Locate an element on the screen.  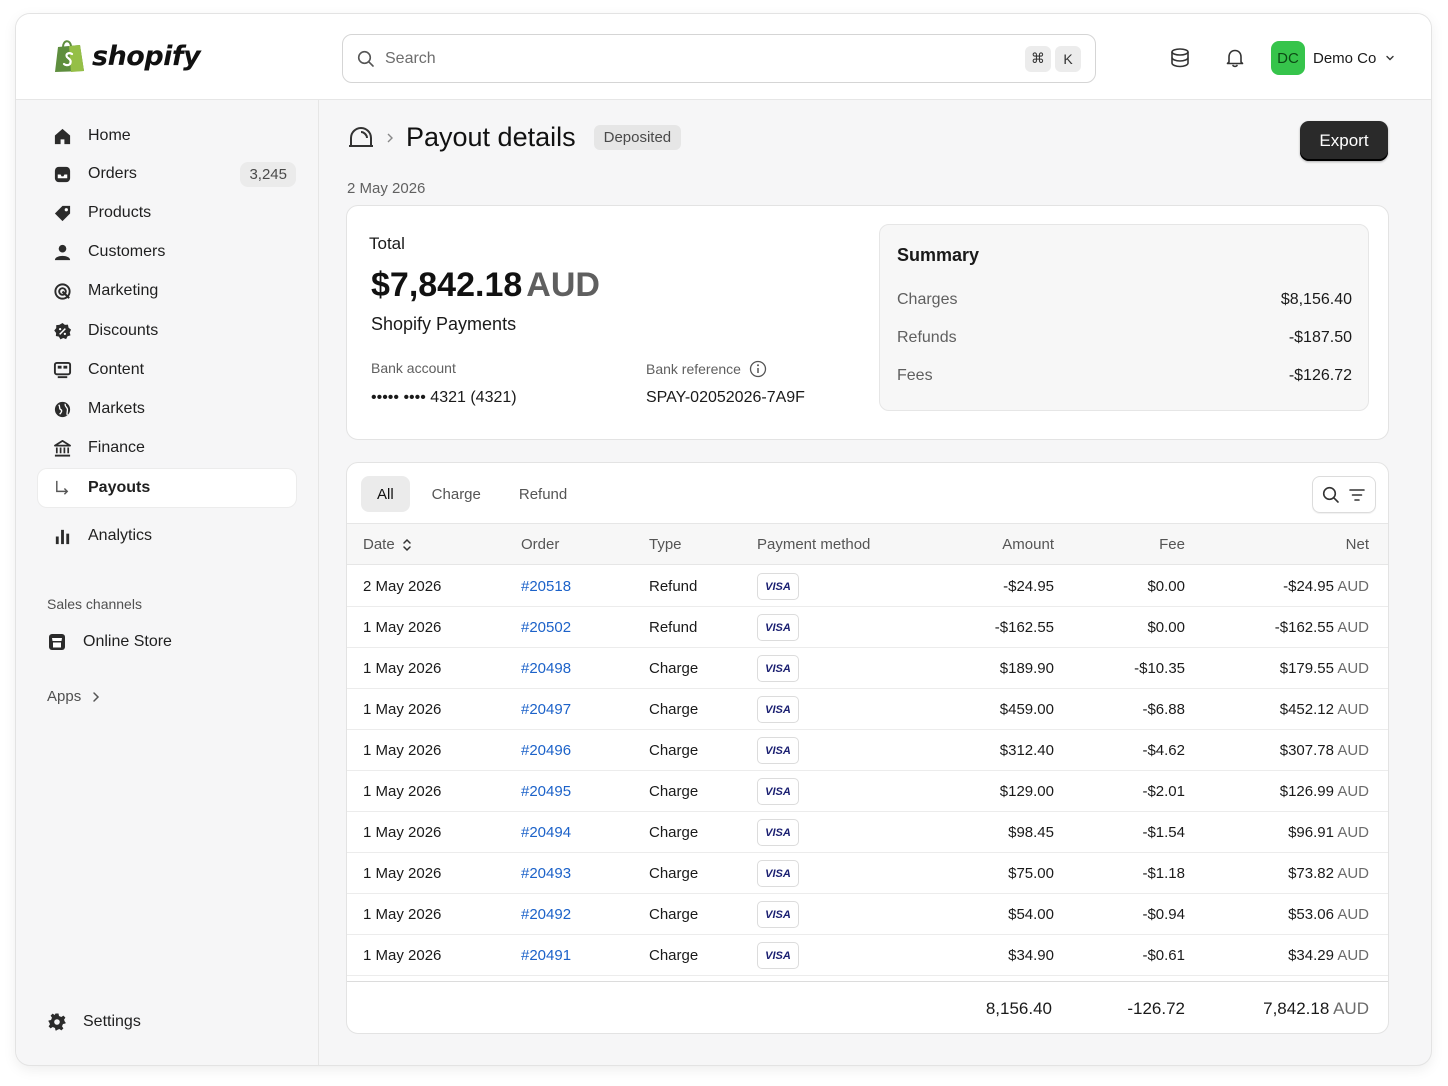
amount-cell: $129.00 is located at coordinates (1026, 791).